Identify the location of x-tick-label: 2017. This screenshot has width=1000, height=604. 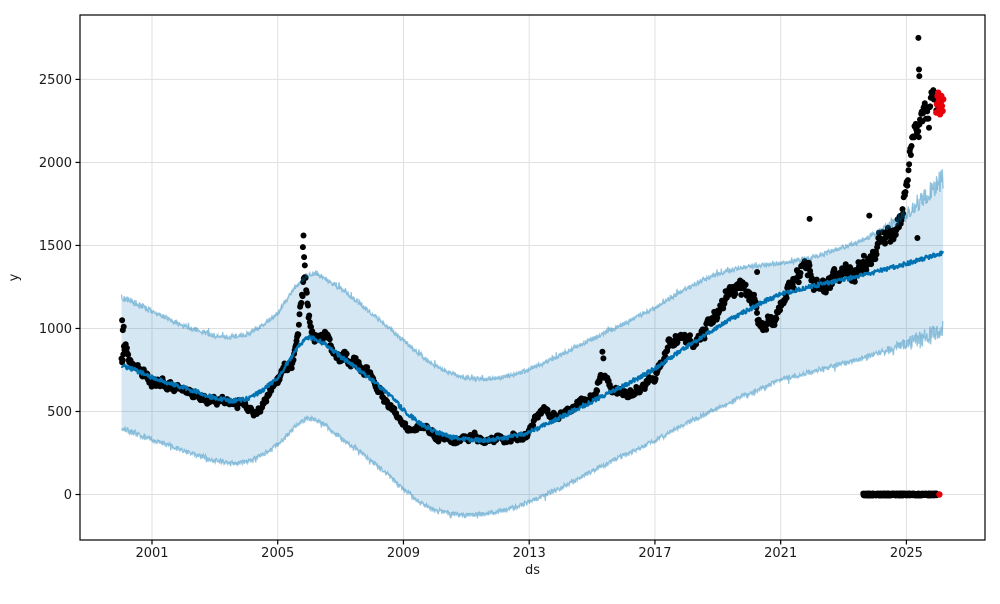
(654, 553).